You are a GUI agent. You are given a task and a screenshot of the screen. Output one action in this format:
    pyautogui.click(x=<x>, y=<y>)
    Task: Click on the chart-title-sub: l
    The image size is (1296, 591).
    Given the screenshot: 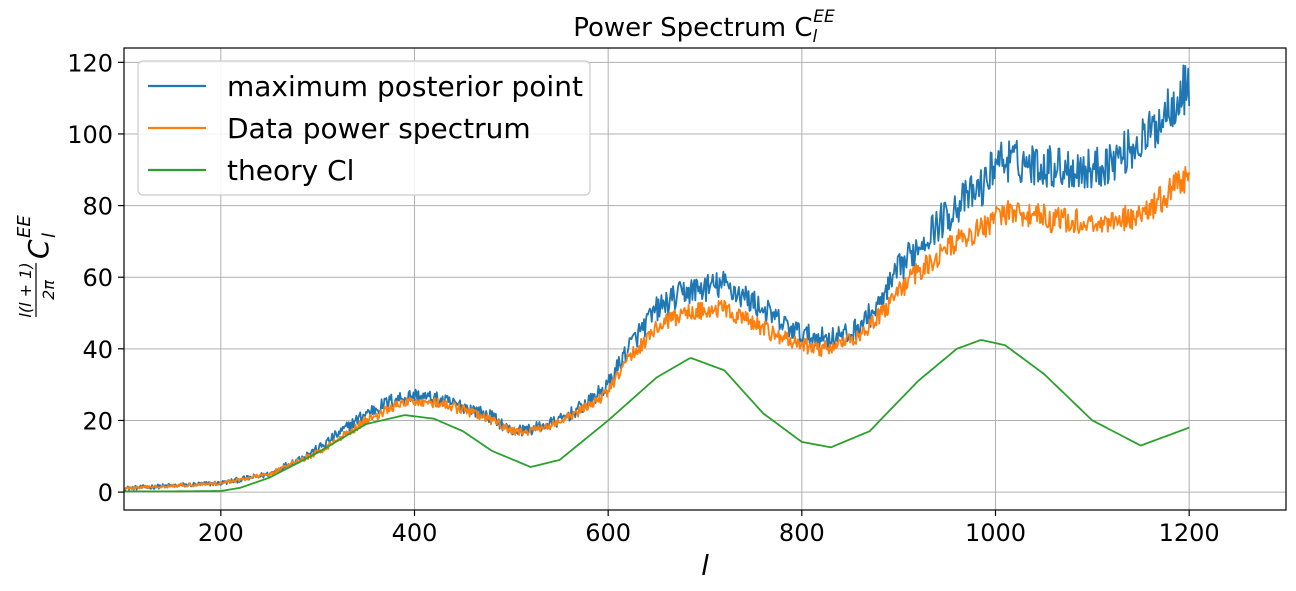 What is the action you would take?
    pyautogui.click(x=815, y=37)
    